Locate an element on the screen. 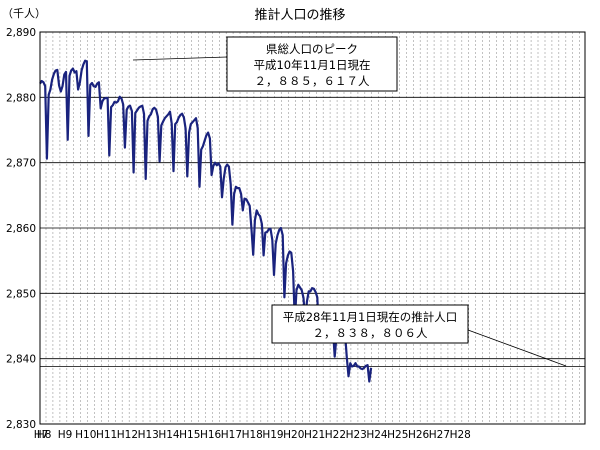  y-tick-label: 2,890 is located at coordinates (21, 33).